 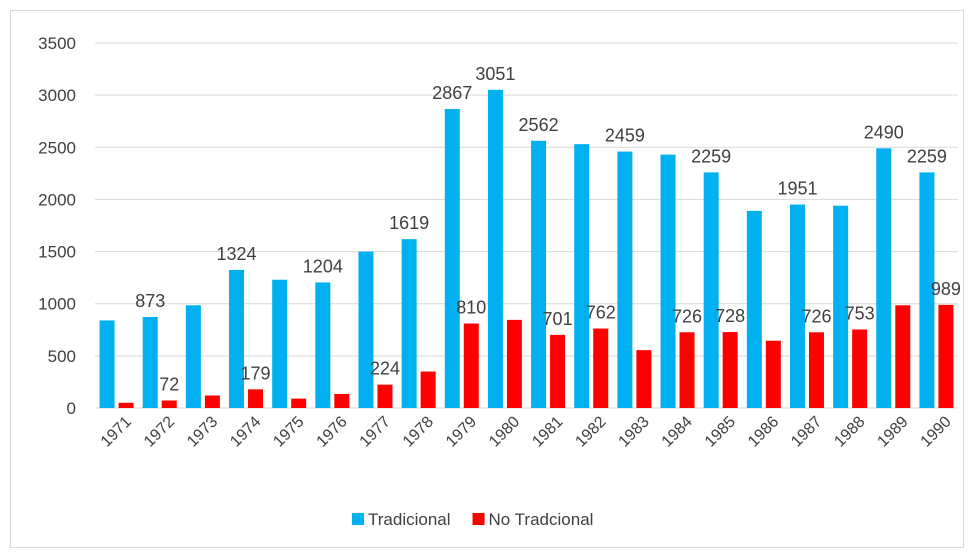 What do you see at coordinates (62, 356) in the screenshot?
I see `y-tick-label: 500` at bounding box center [62, 356].